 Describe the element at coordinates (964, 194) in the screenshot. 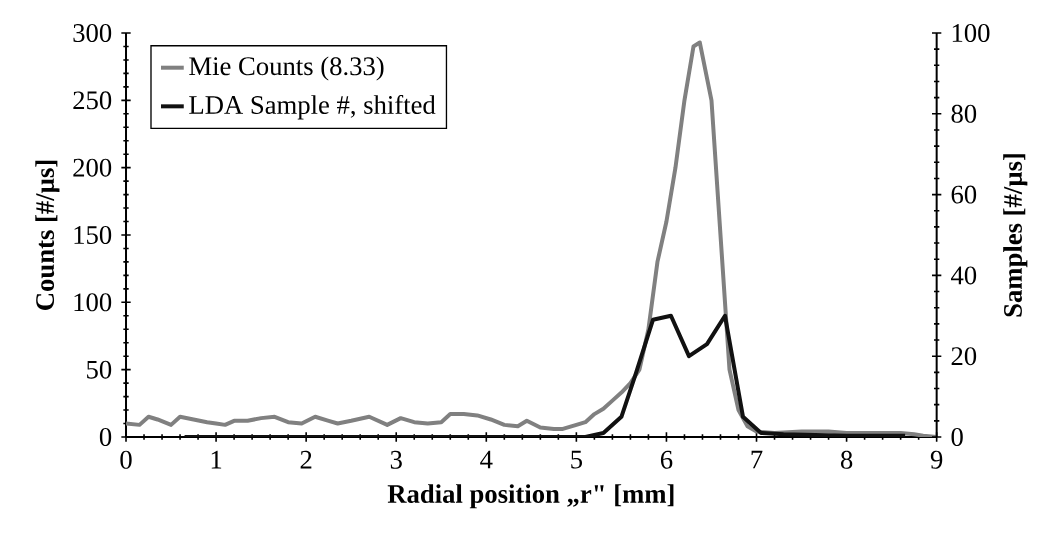

I see `y2-tick-label: 60` at that location.